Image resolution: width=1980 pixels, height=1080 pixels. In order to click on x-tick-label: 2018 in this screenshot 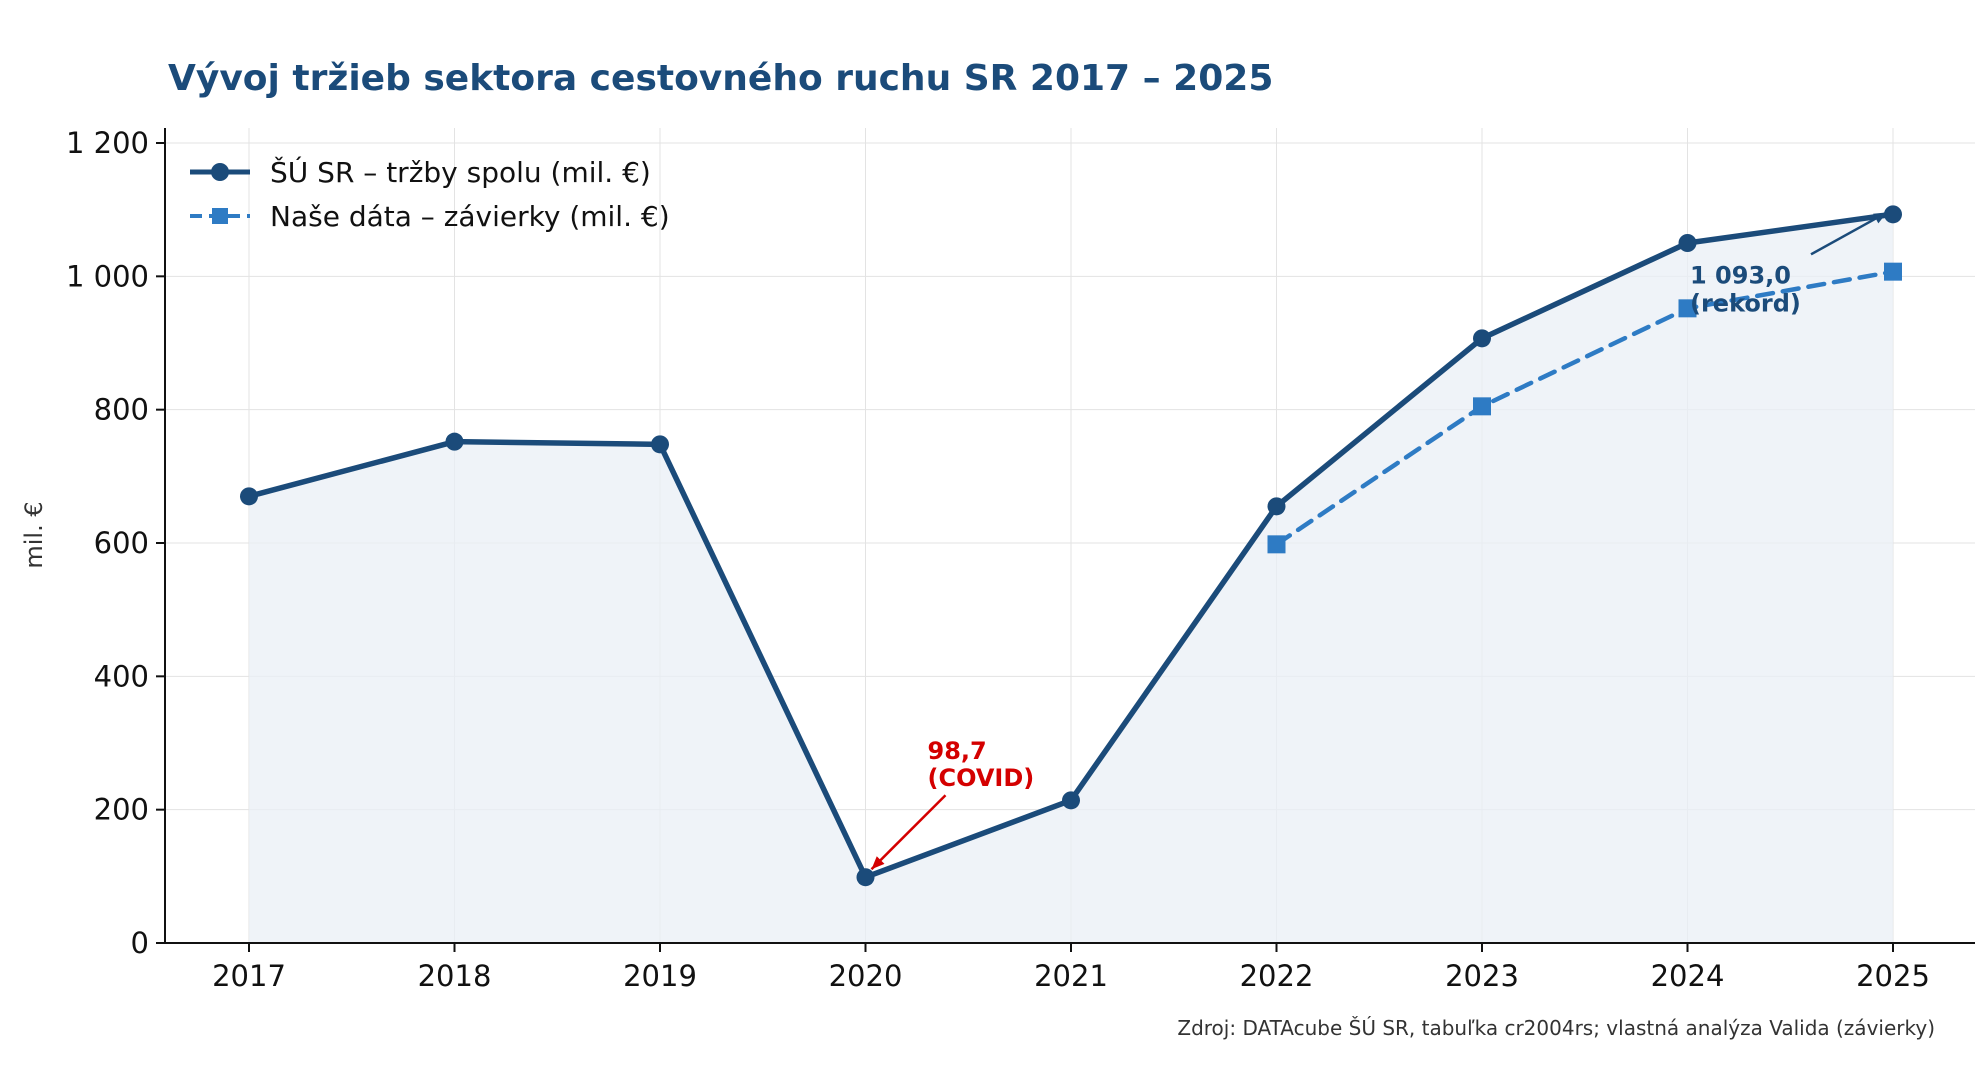, I will do `click(455, 976)`.